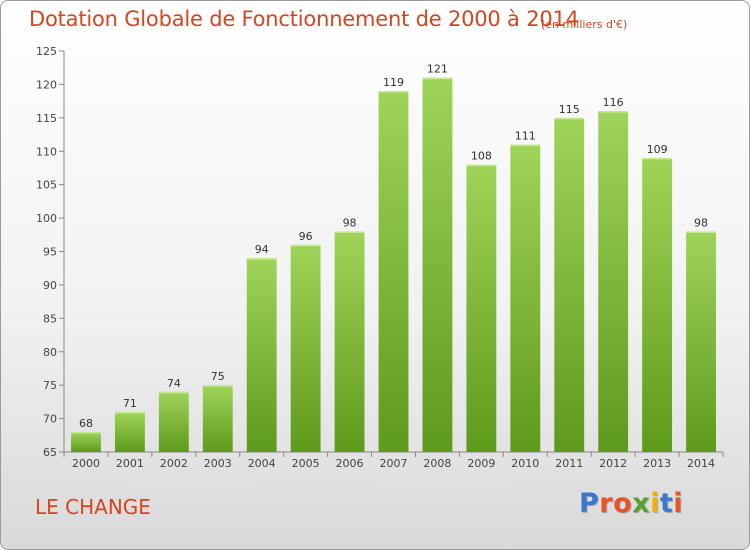 This screenshot has width=750, height=550. Describe the element at coordinates (306, 463) in the screenshot. I see `x-tick-label-2005: 2005` at that location.